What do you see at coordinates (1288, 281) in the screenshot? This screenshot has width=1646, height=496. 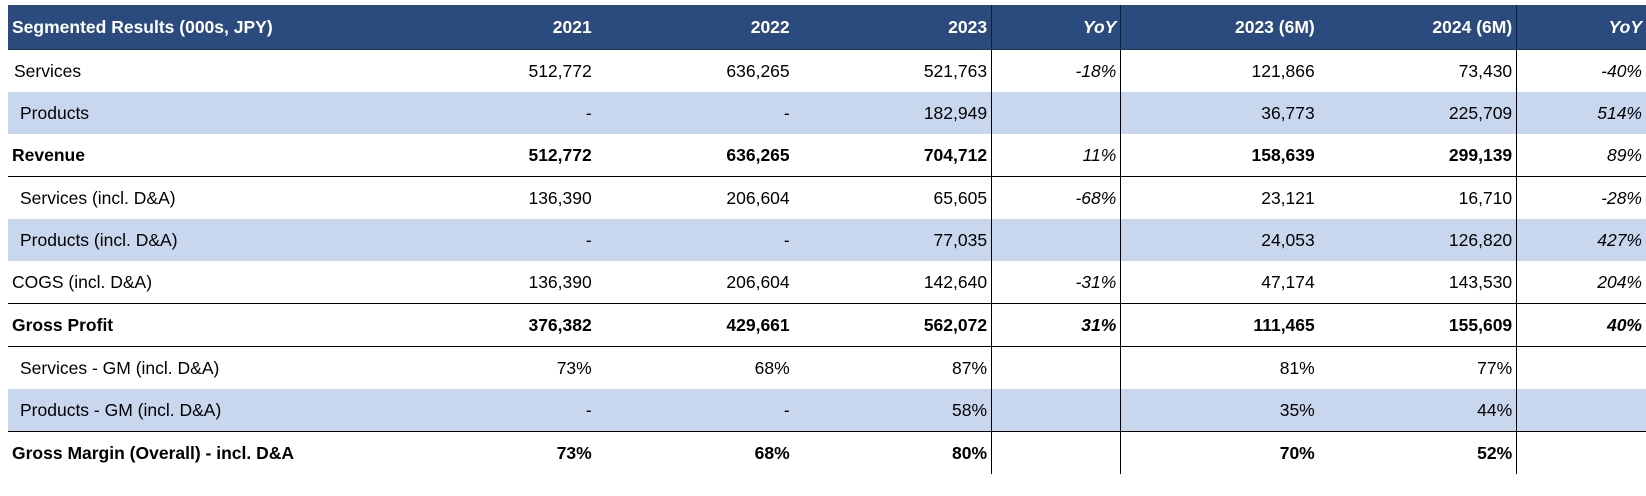 I see `cell-2023-6m: 47,174` at bounding box center [1288, 281].